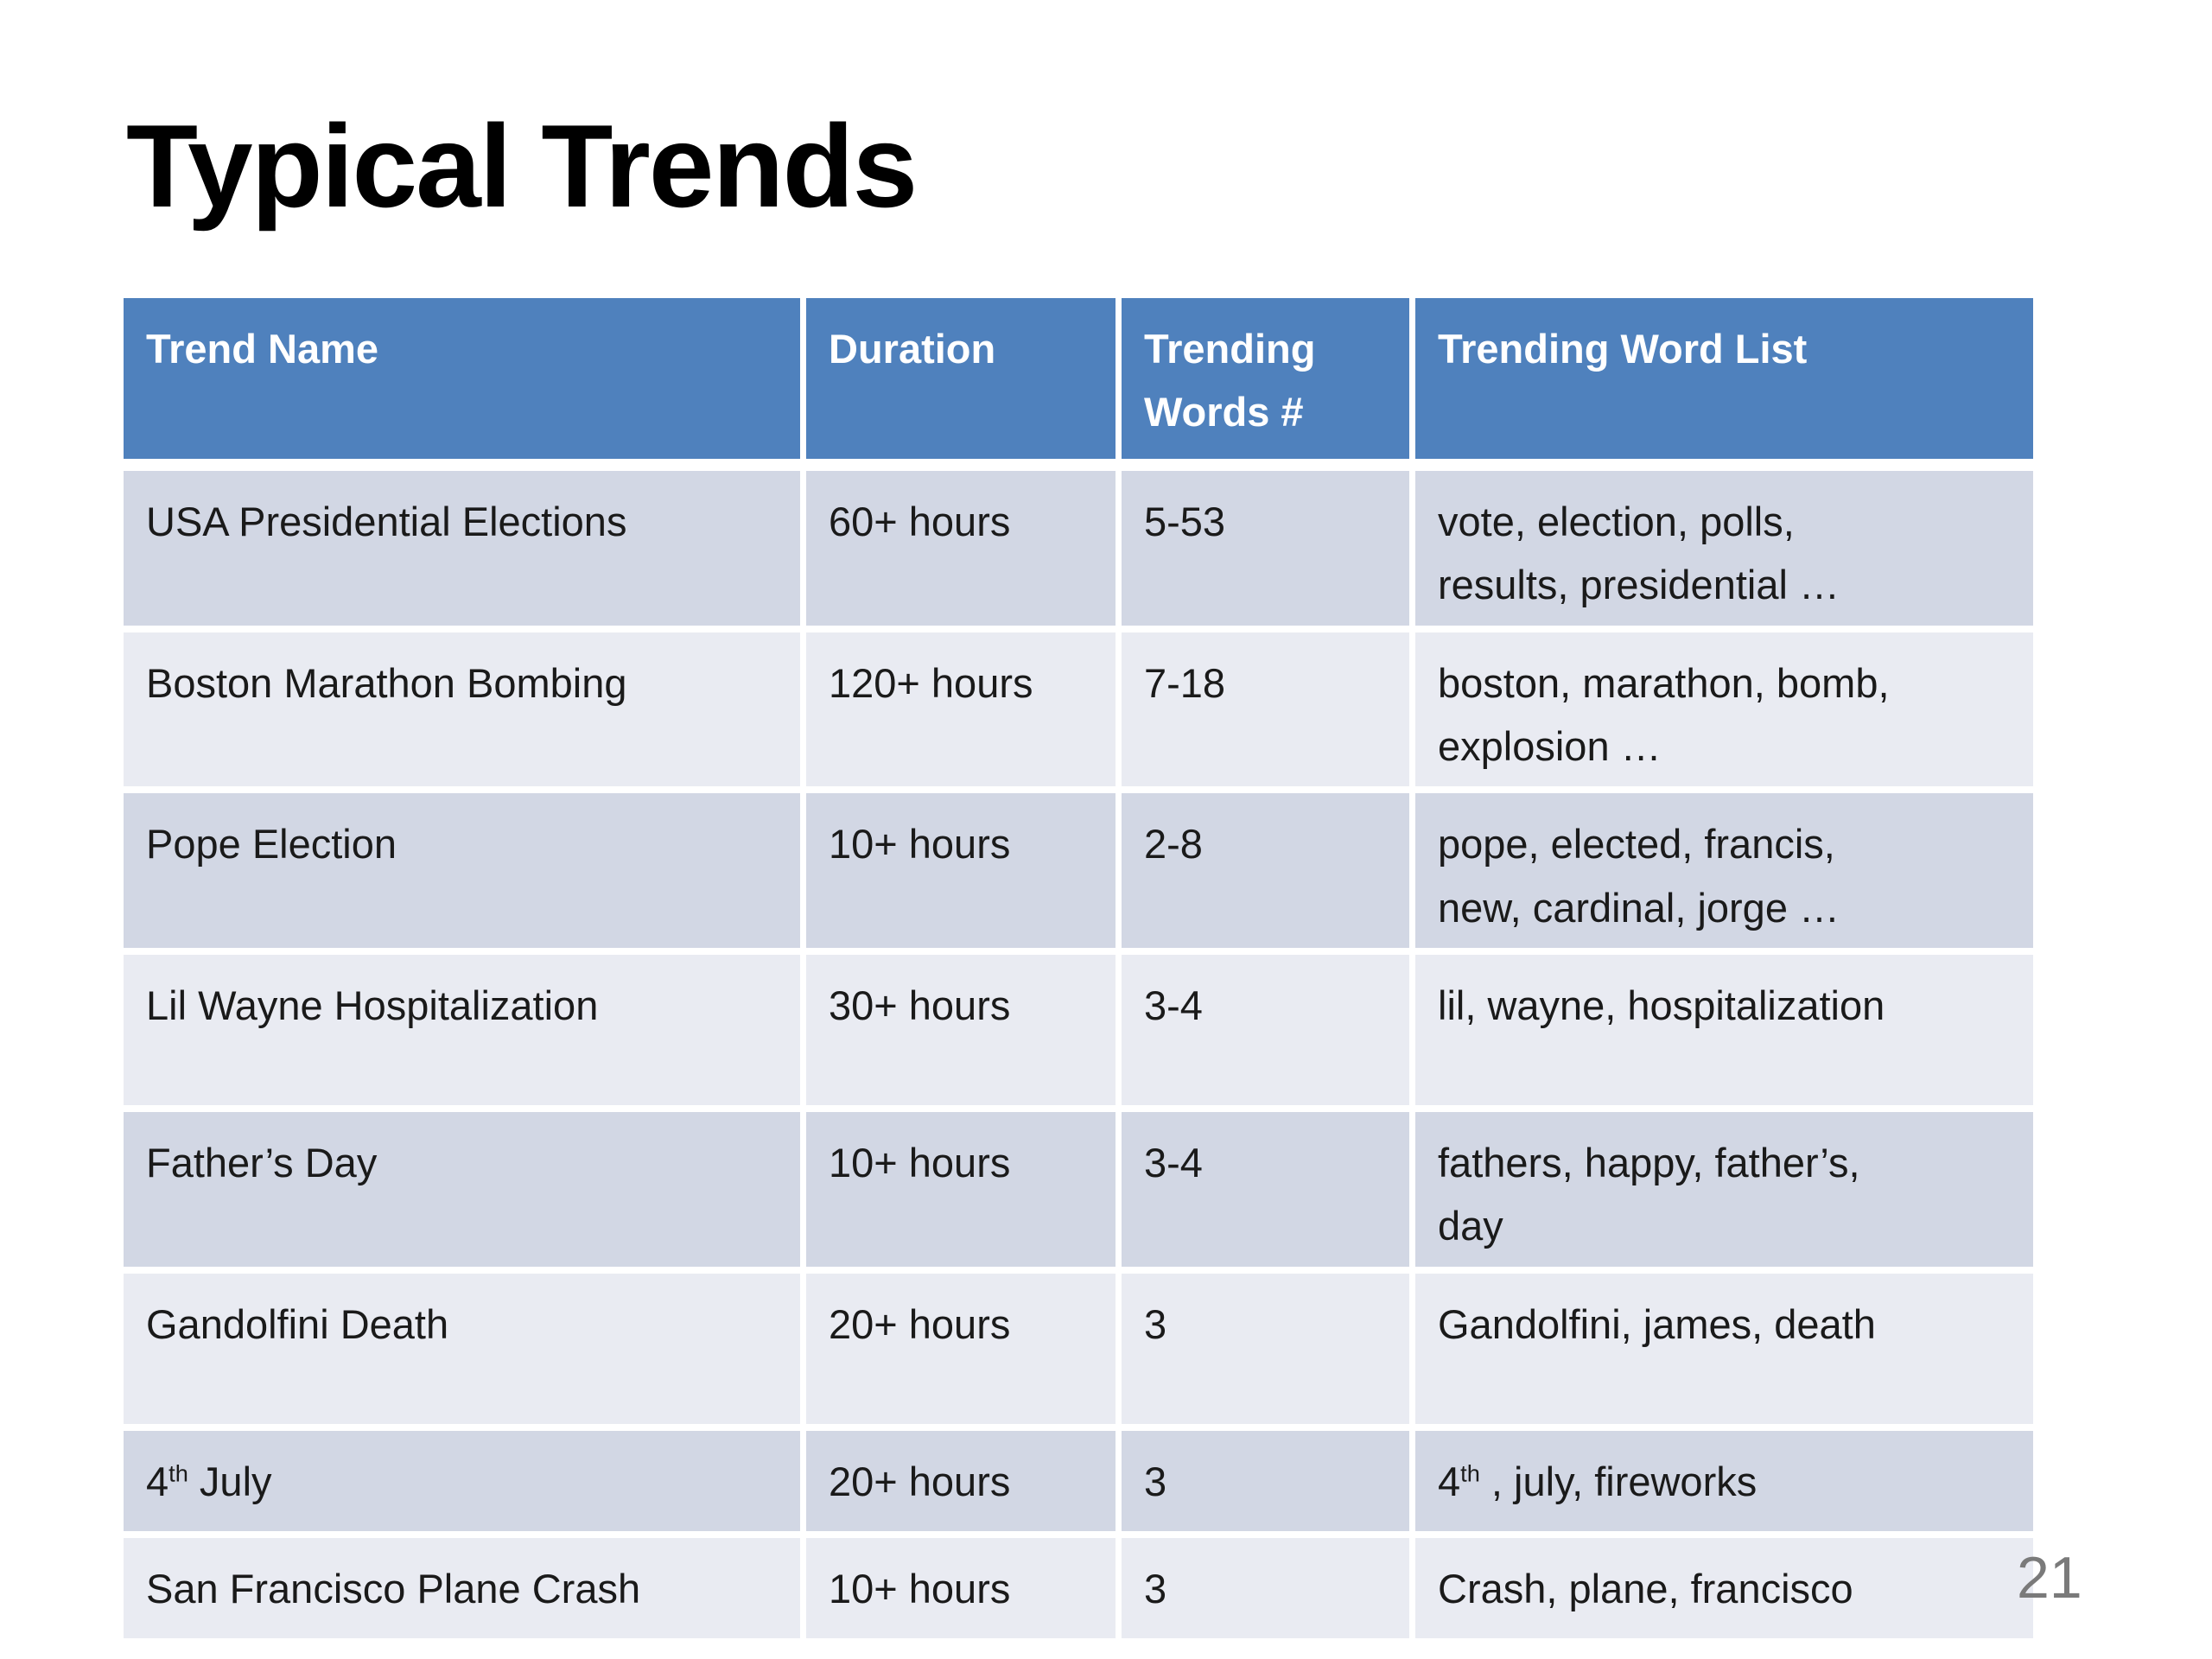  What do you see at coordinates (465, 1033) in the screenshot?
I see `cell-trend-name: Lil Wayne Hospitalization` at bounding box center [465, 1033].